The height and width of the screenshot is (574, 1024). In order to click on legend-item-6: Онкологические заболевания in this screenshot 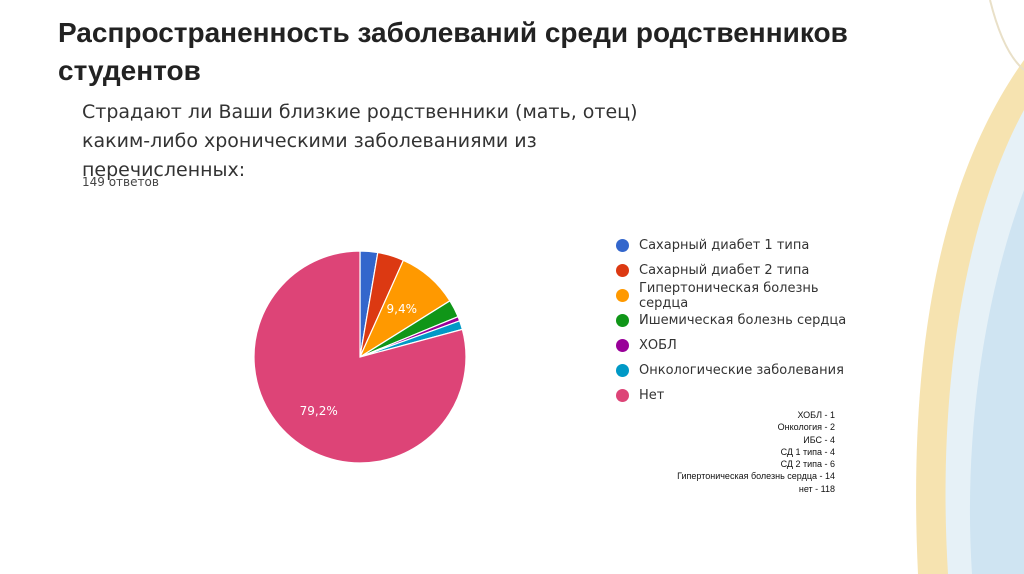, I will do `click(738, 370)`.